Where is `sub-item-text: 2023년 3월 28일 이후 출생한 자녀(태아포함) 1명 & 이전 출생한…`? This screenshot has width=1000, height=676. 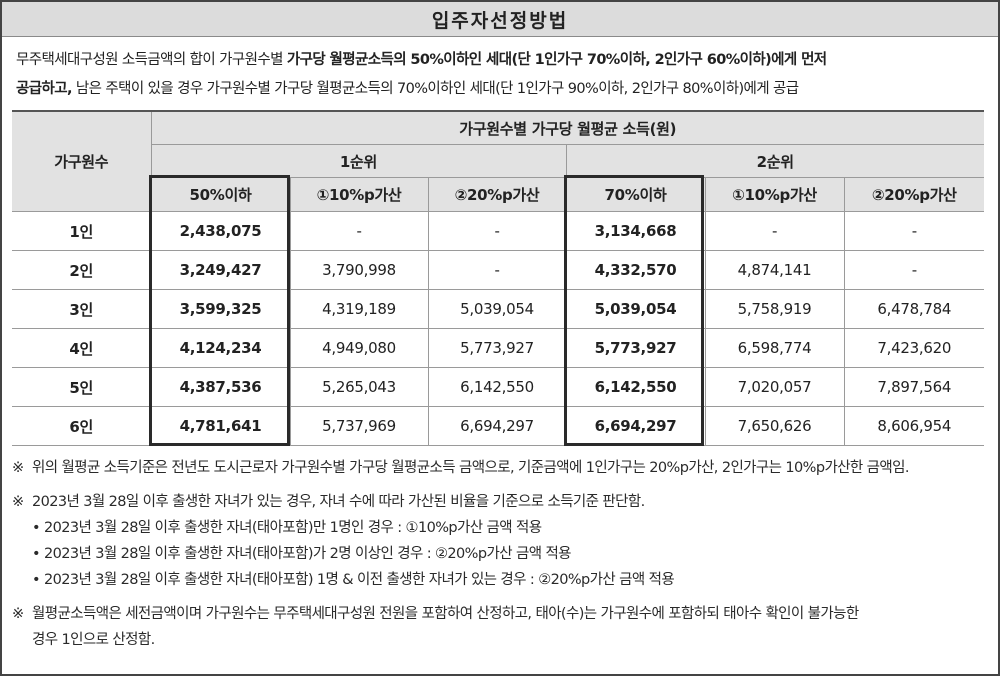
sub-item-text: 2023년 3월 28일 이후 출생한 자녀(태아포함) 1명 & 이전 출생한… is located at coordinates (359, 580).